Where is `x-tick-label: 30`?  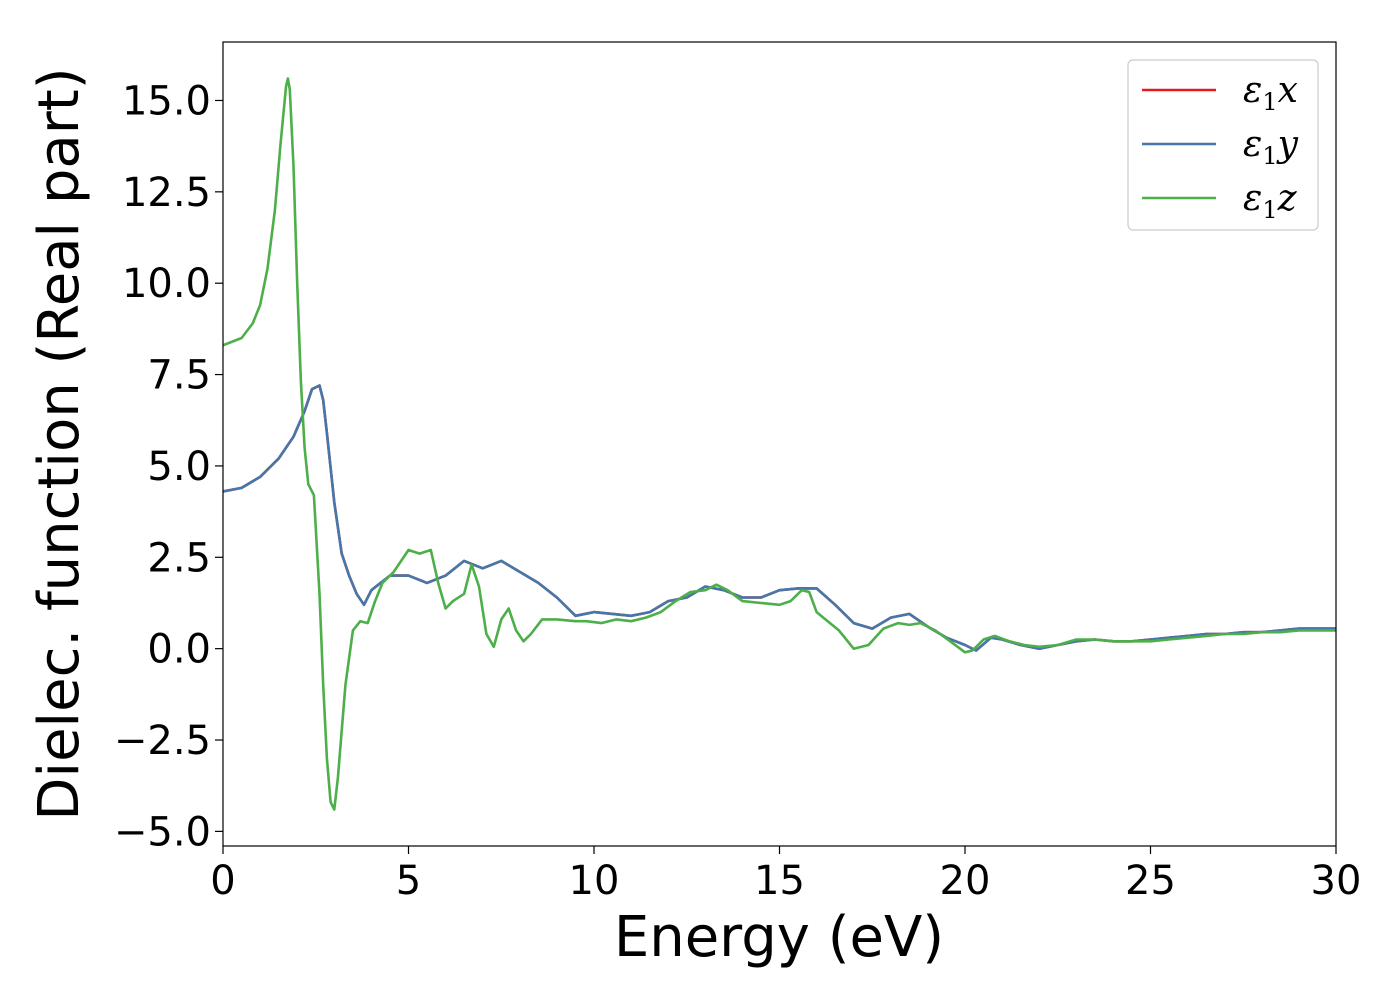
x-tick-label: 30 is located at coordinates (1336, 881).